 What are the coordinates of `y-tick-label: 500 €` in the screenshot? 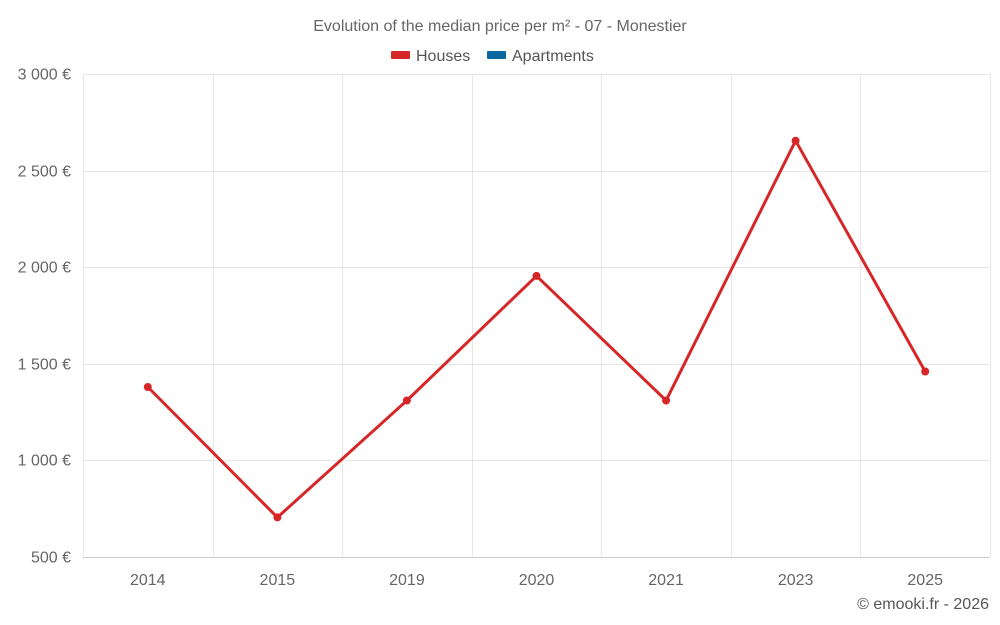 It's located at (51, 558).